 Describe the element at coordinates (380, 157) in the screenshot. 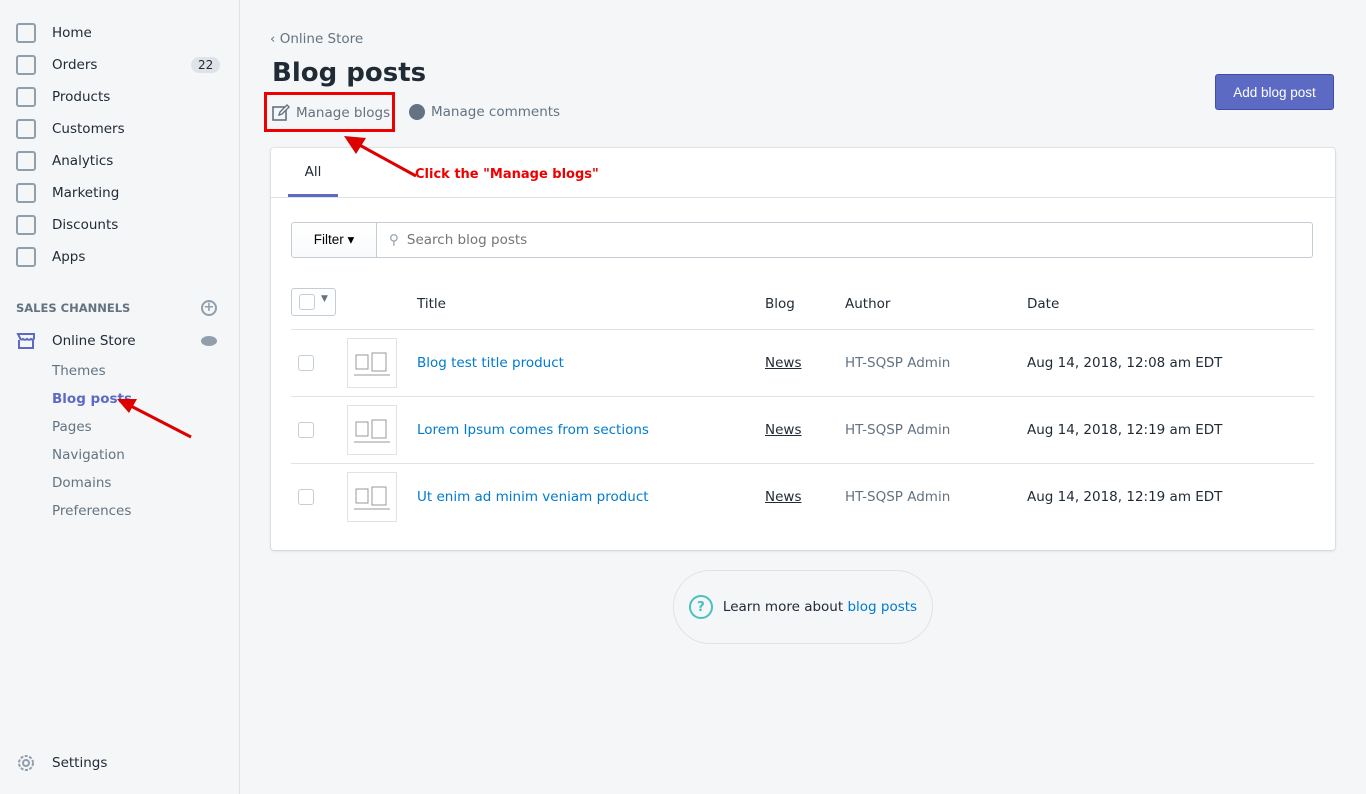

I see `annotation-arrow-header` at that location.